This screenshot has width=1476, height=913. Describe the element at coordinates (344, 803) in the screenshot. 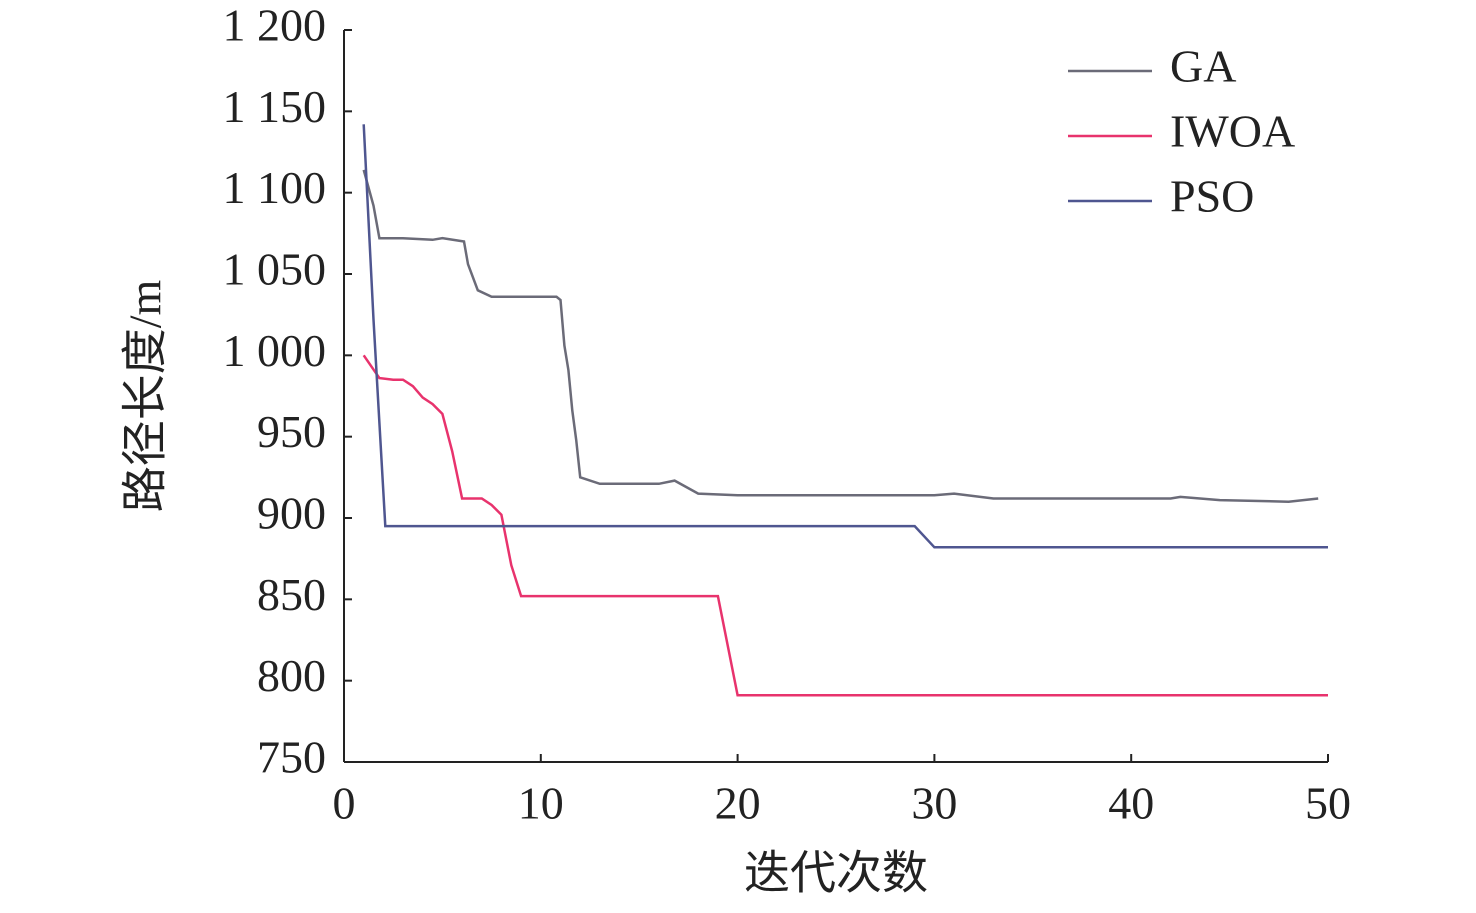

I see `x-tick-label: 0` at that location.